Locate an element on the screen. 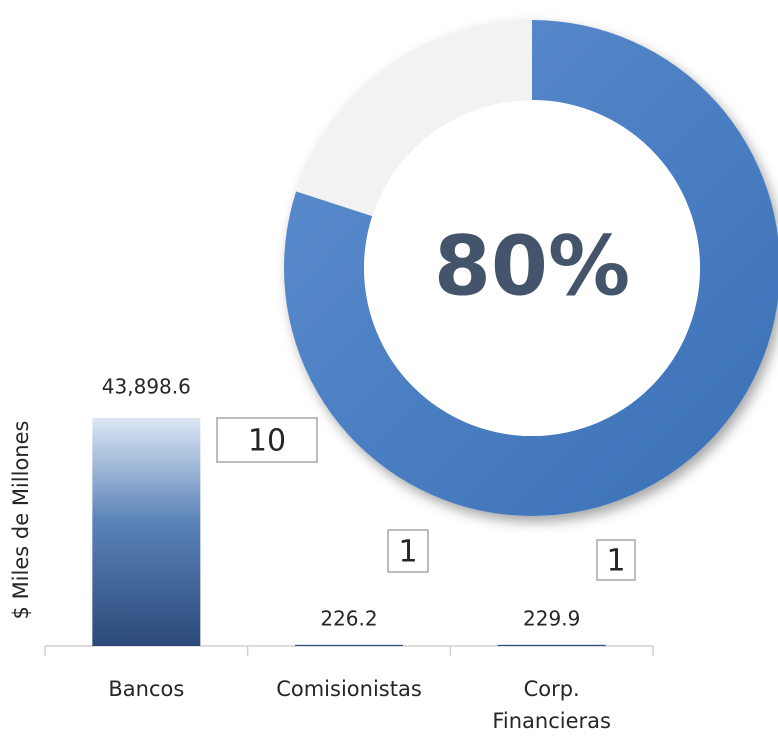 This screenshot has width=778, height=737. count-label: 10 is located at coordinates (267, 441).